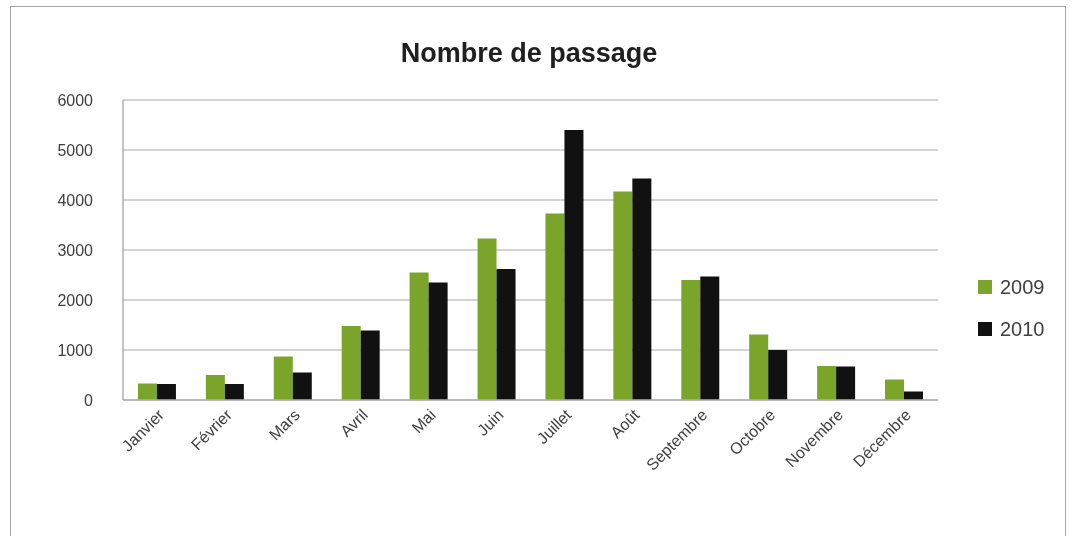 This screenshot has width=1078, height=538. What do you see at coordinates (75, 200) in the screenshot?
I see `y-tick-label: 4000` at bounding box center [75, 200].